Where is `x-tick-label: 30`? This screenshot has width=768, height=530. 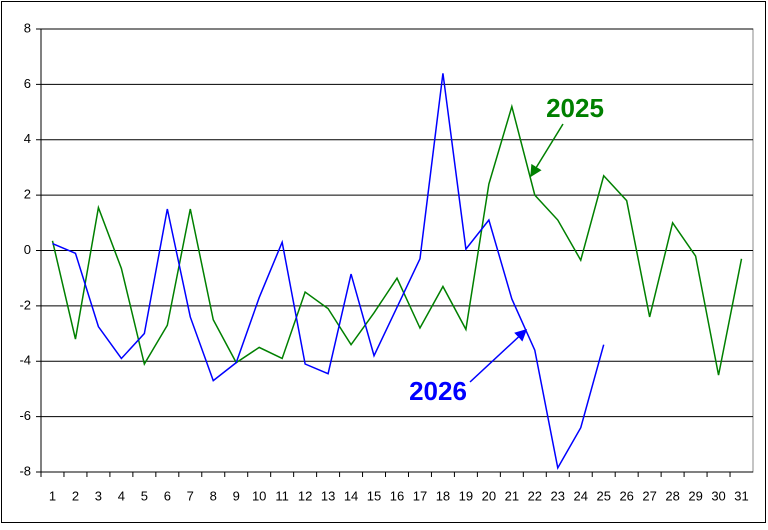
x-tick-label: 30 is located at coordinates (718, 495).